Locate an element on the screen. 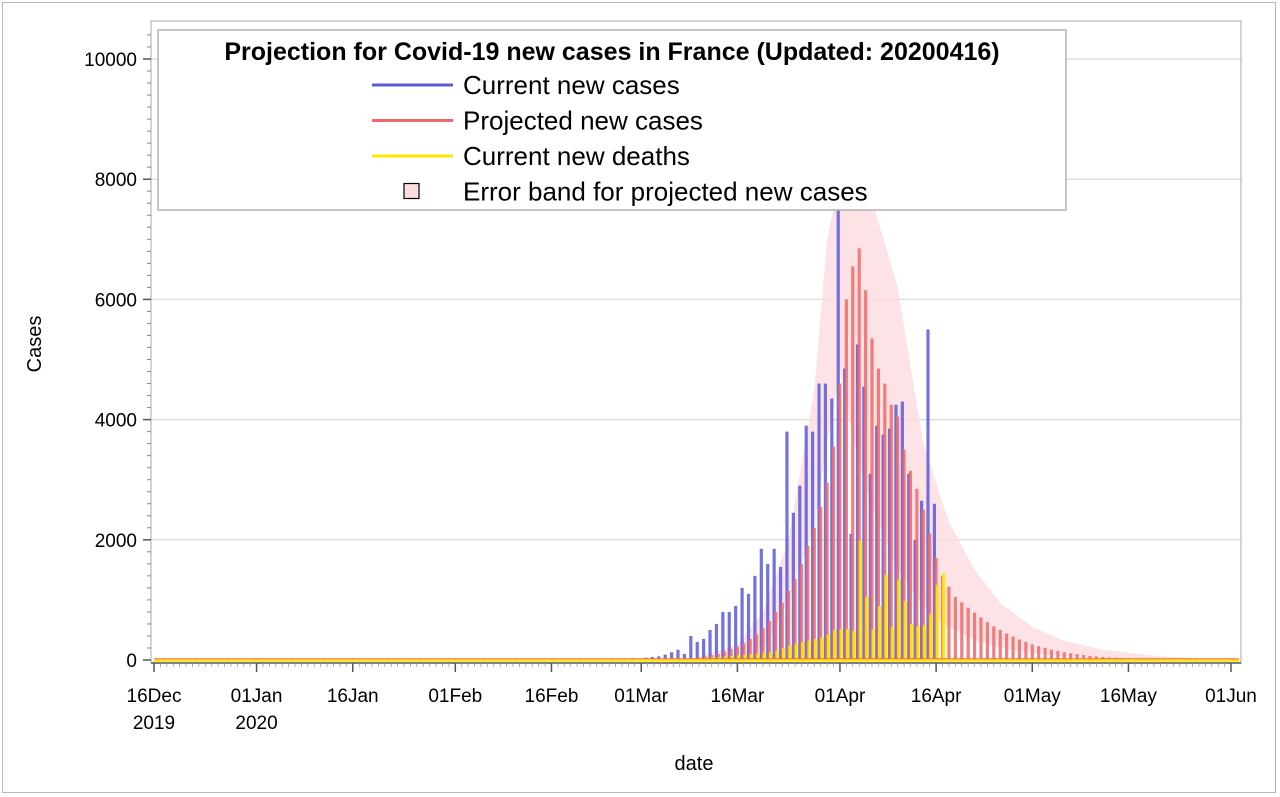 The image size is (1280, 797). x-tick-label: 16Apr is located at coordinates (936, 696).